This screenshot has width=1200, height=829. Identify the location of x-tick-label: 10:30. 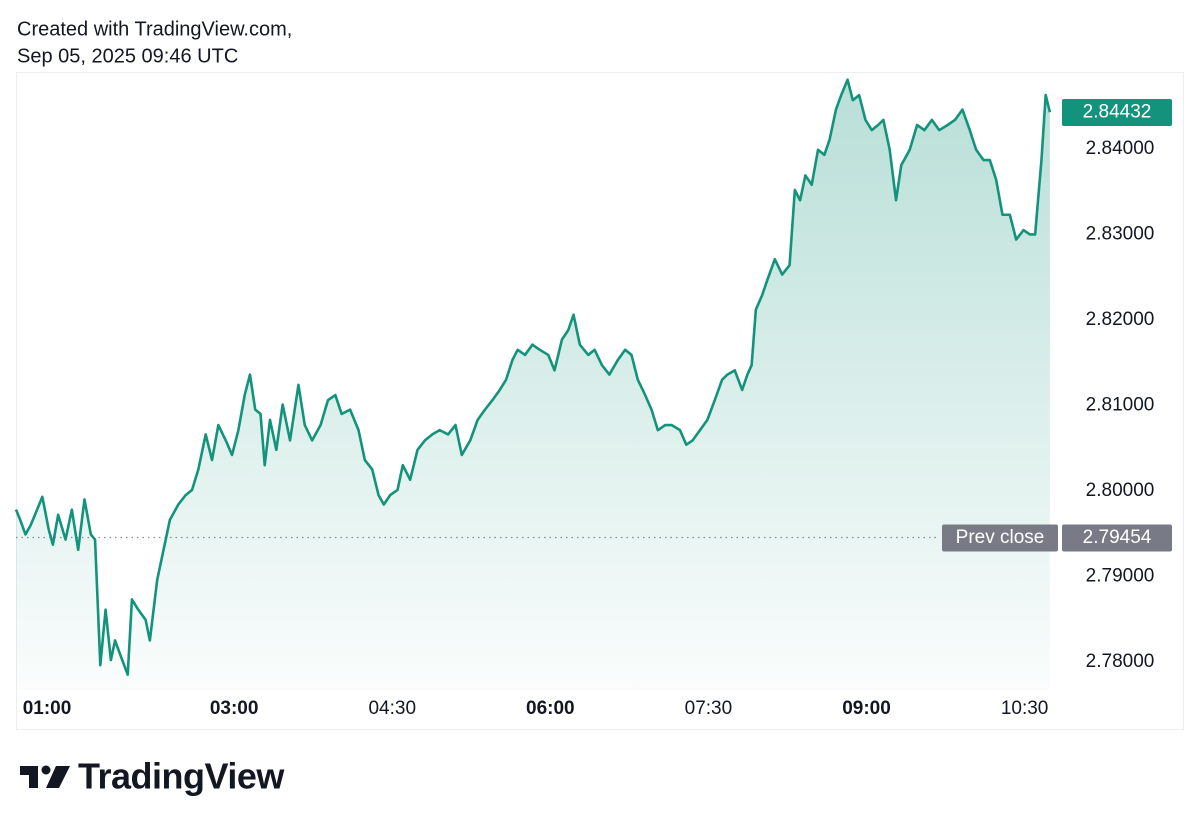
(1025, 708).